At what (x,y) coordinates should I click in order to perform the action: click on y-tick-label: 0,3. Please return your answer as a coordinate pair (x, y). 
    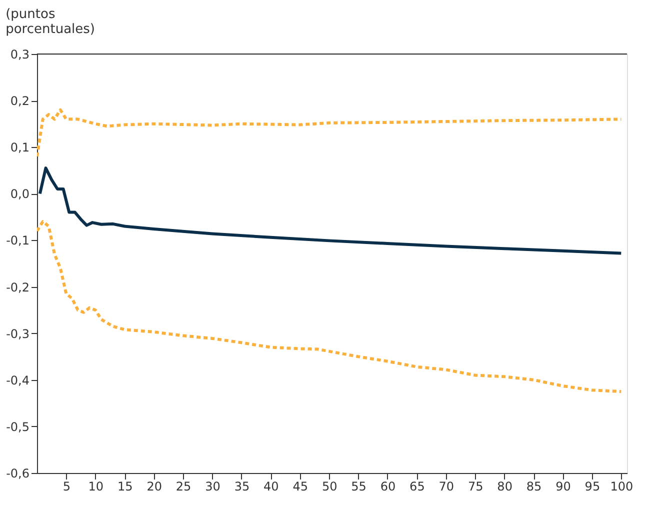
    Looking at the image, I should click on (20, 55).